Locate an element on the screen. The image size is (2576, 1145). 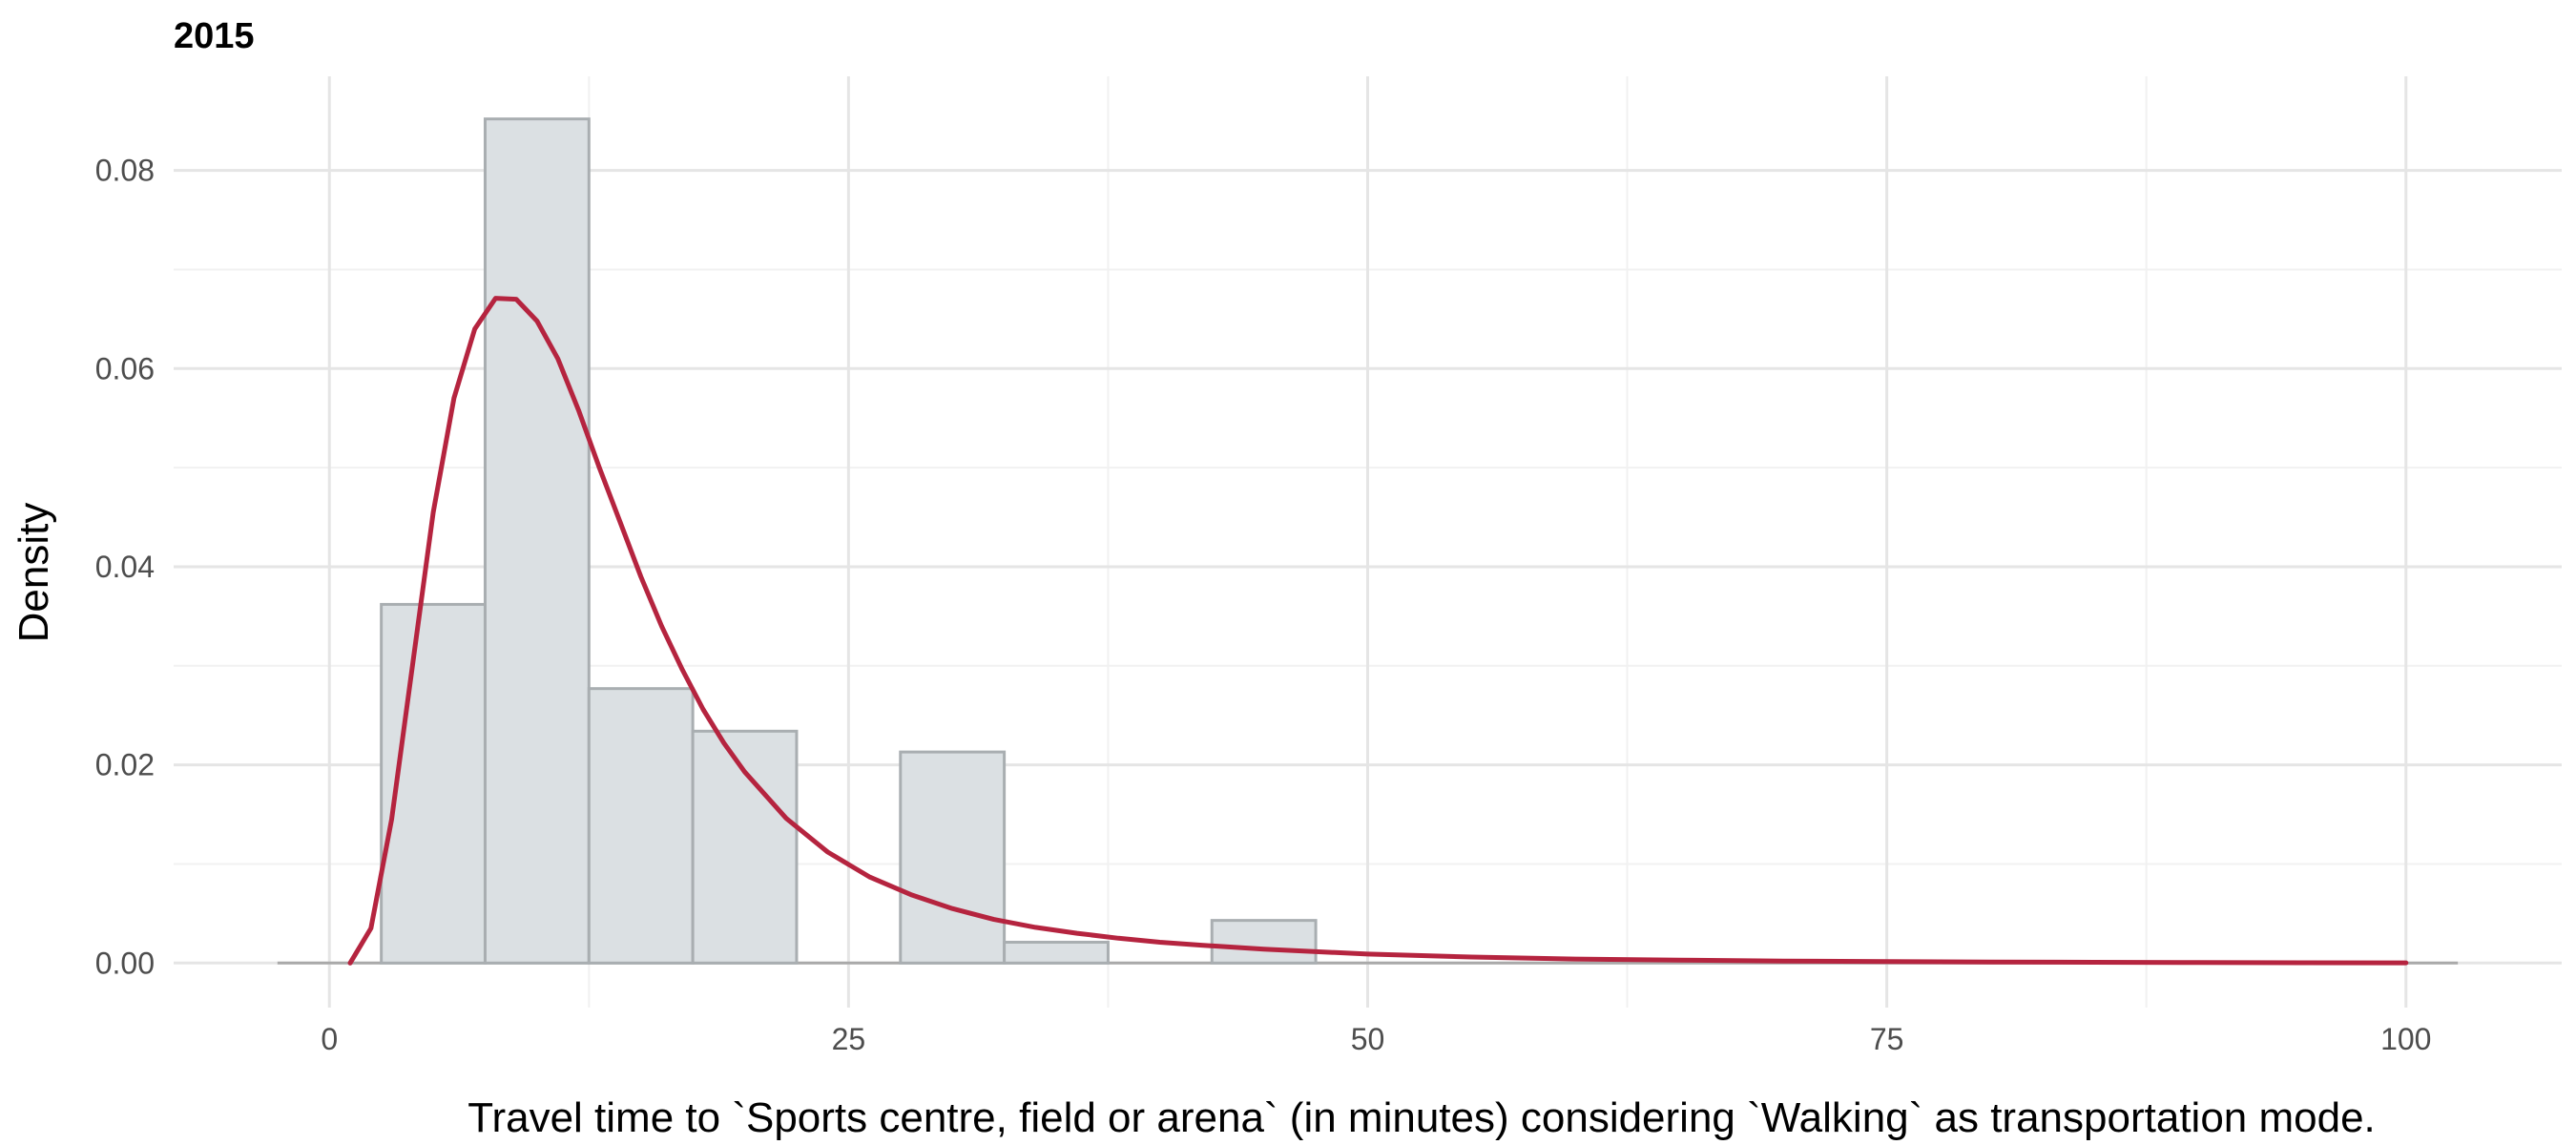
x-tick-label: 0 is located at coordinates (329, 1039).